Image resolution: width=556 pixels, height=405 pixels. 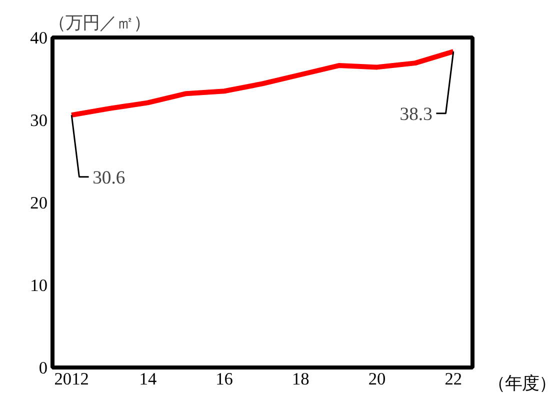 What do you see at coordinates (148, 379) in the screenshot?
I see `x-tick-label: 14` at bounding box center [148, 379].